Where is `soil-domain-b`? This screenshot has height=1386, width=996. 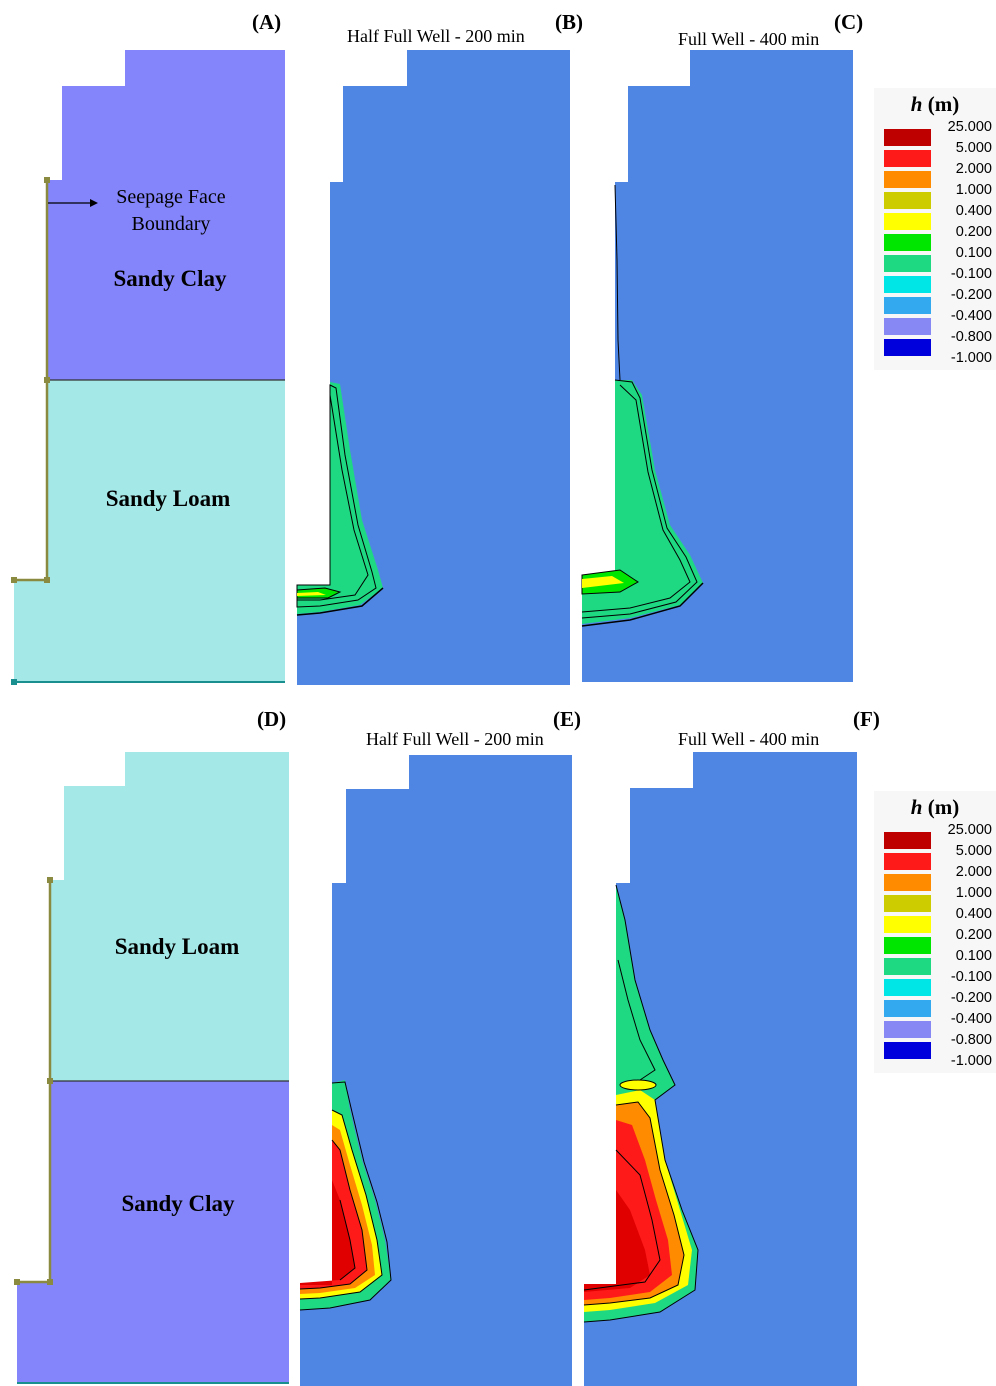 soil-domain-b is located at coordinates (433, 367).